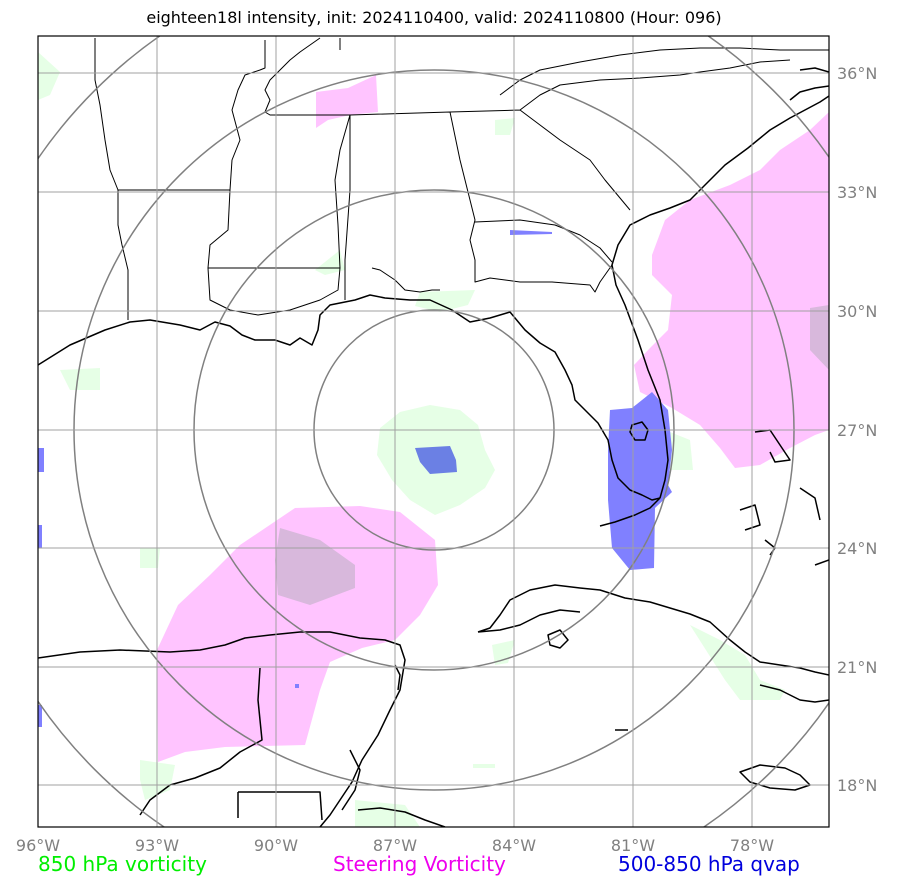 This screenshot has height=891, width=899. Describe the element at coordinates (639, 431) in the screenshot. I see `lake-okeechobee` at that location.